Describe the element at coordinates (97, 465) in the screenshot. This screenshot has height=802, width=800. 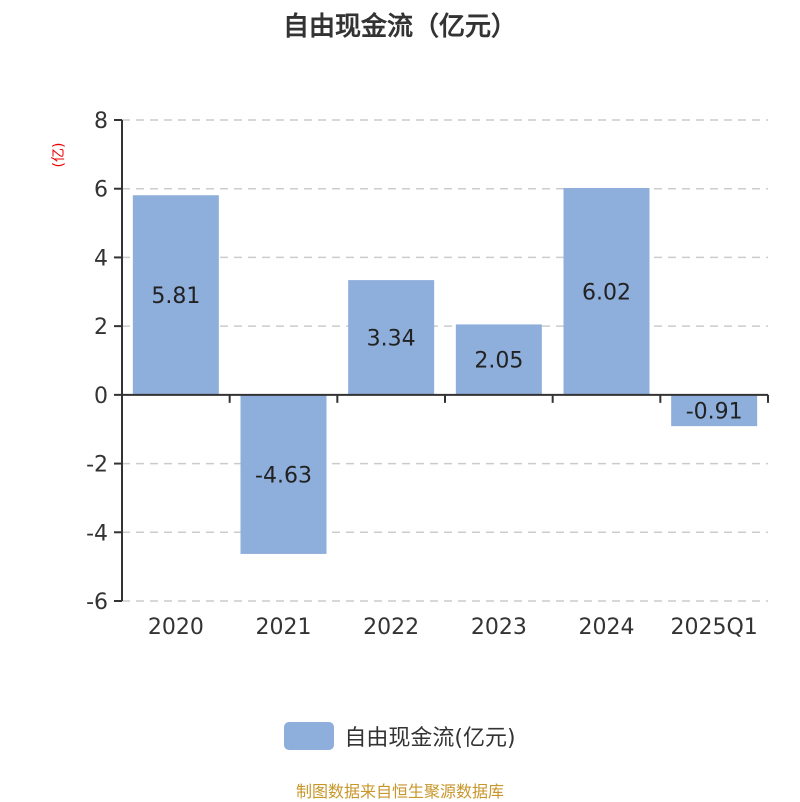
I see `y-tick-label: -2` at that location.